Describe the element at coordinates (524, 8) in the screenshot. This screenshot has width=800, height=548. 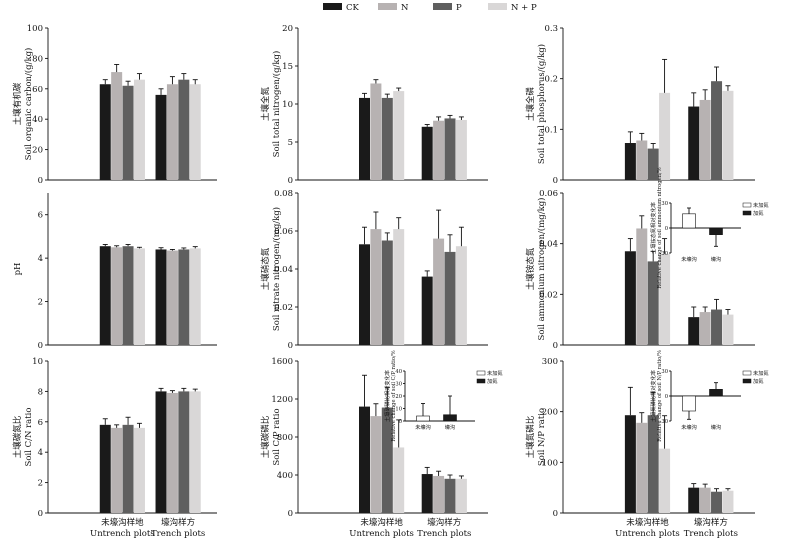
I see `legend-label: N + P` at that location.